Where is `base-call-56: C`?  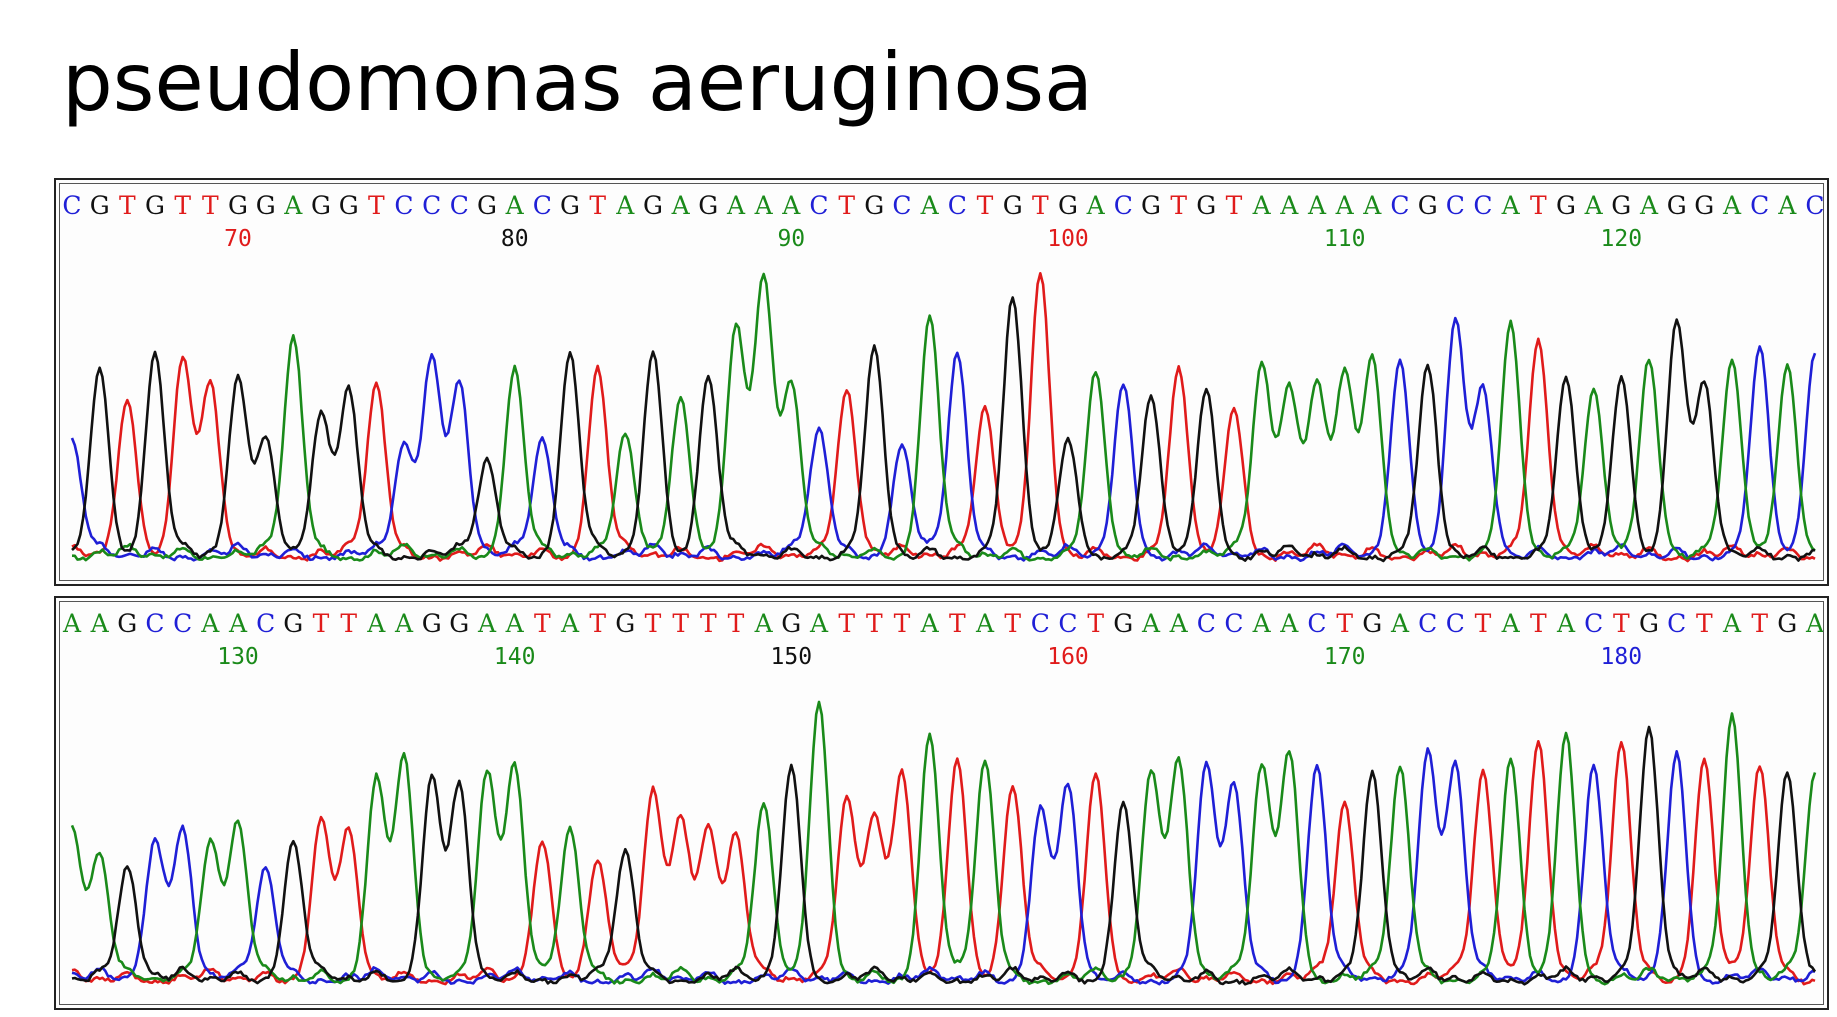
base-call-56: C is located at coordinates (1593, 623).